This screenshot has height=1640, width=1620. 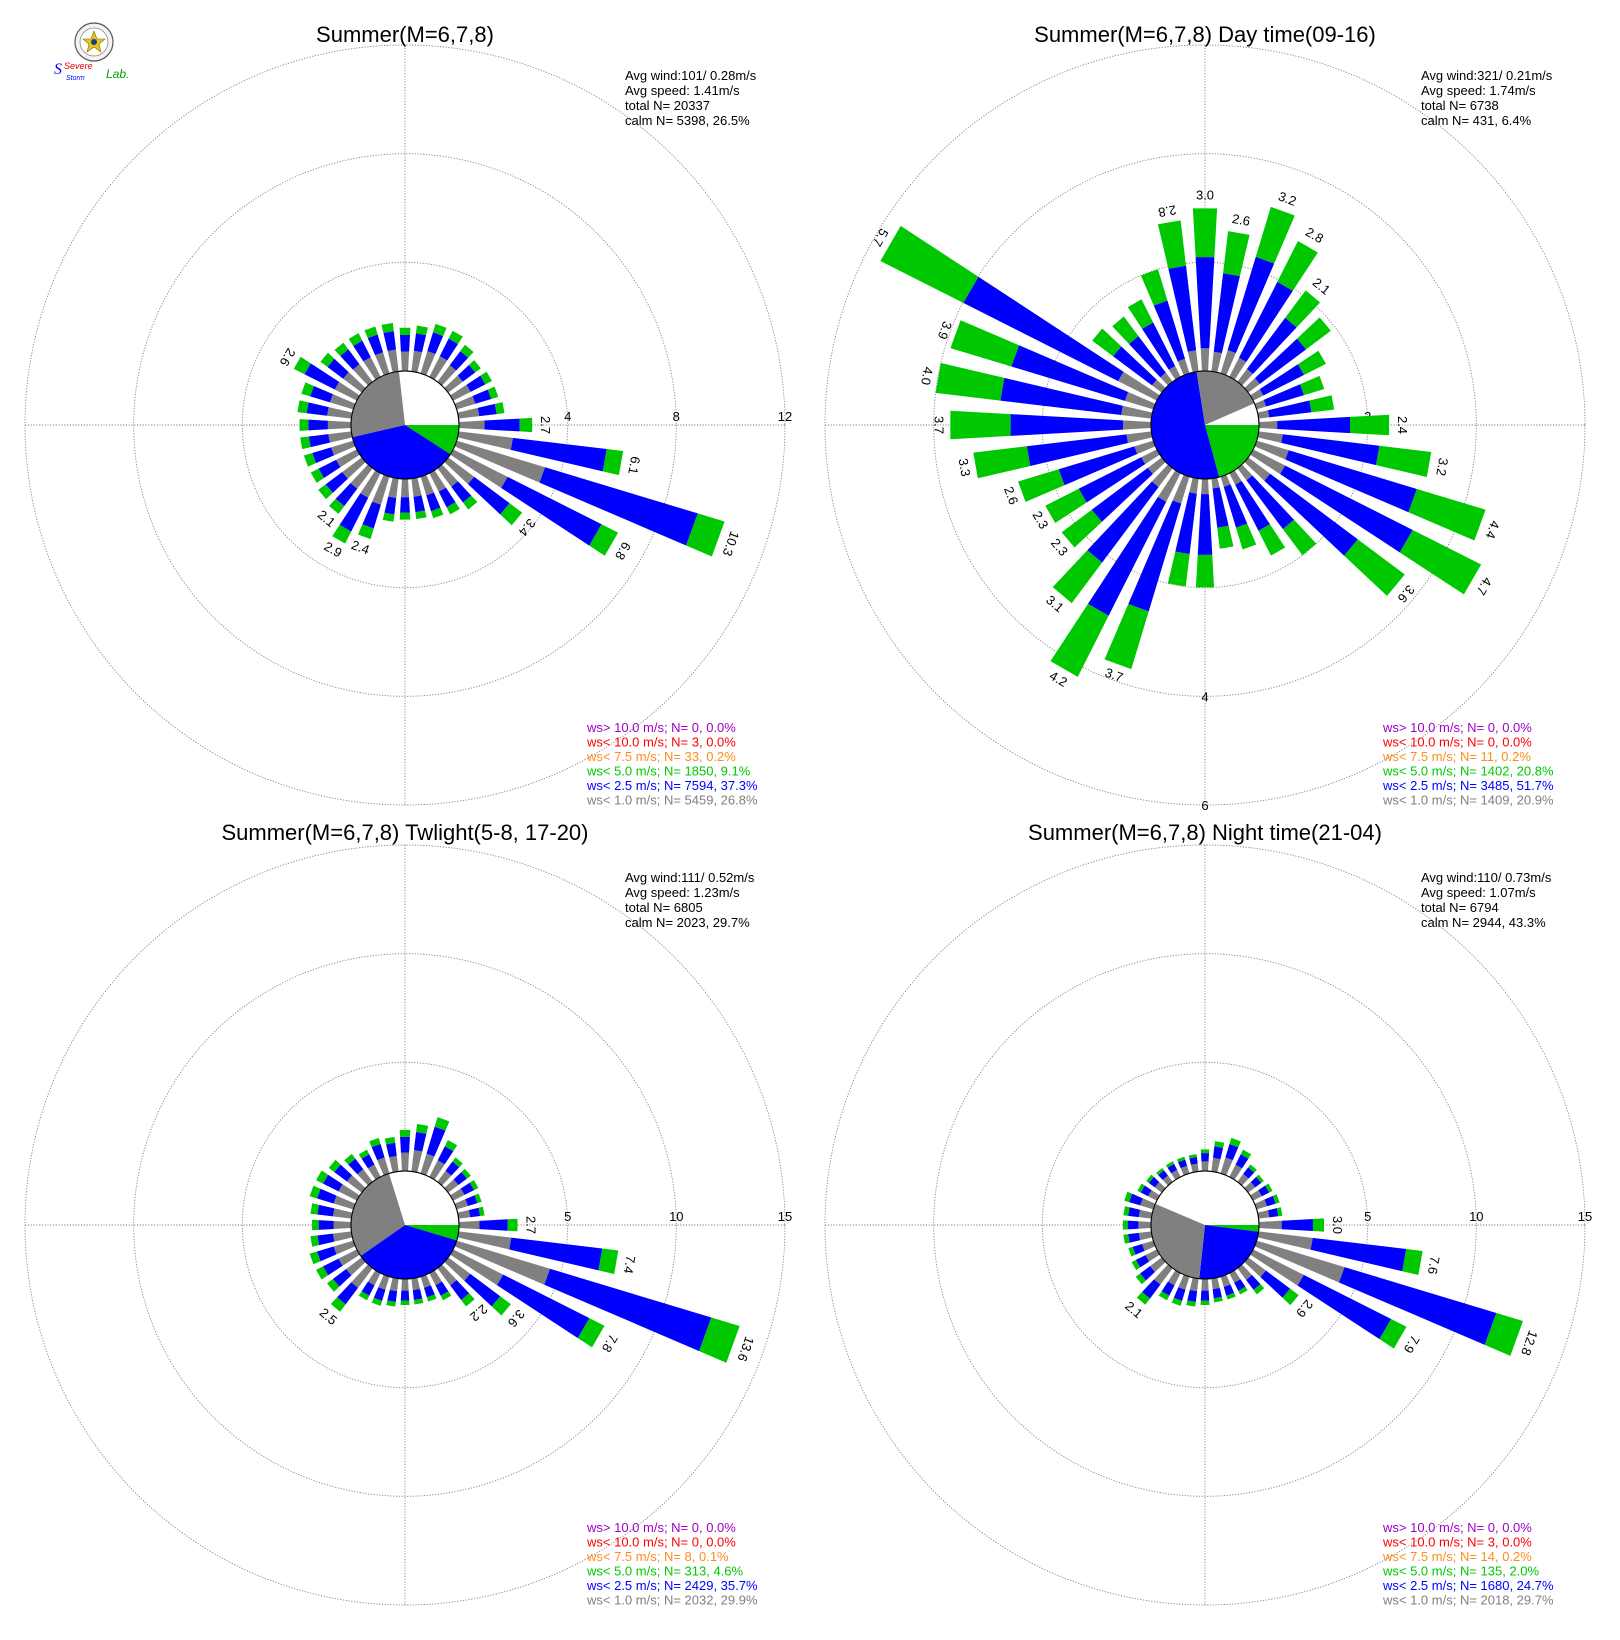 What do you see at coordinates (667, 105) in the screenshot?
I see `stat-total: total N= 20337` at bounding box center [667, 105].